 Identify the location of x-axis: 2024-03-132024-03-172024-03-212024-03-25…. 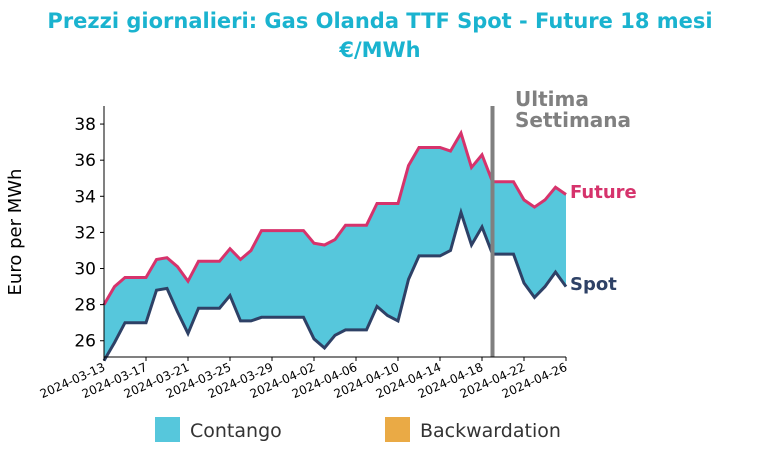
(303, 378).